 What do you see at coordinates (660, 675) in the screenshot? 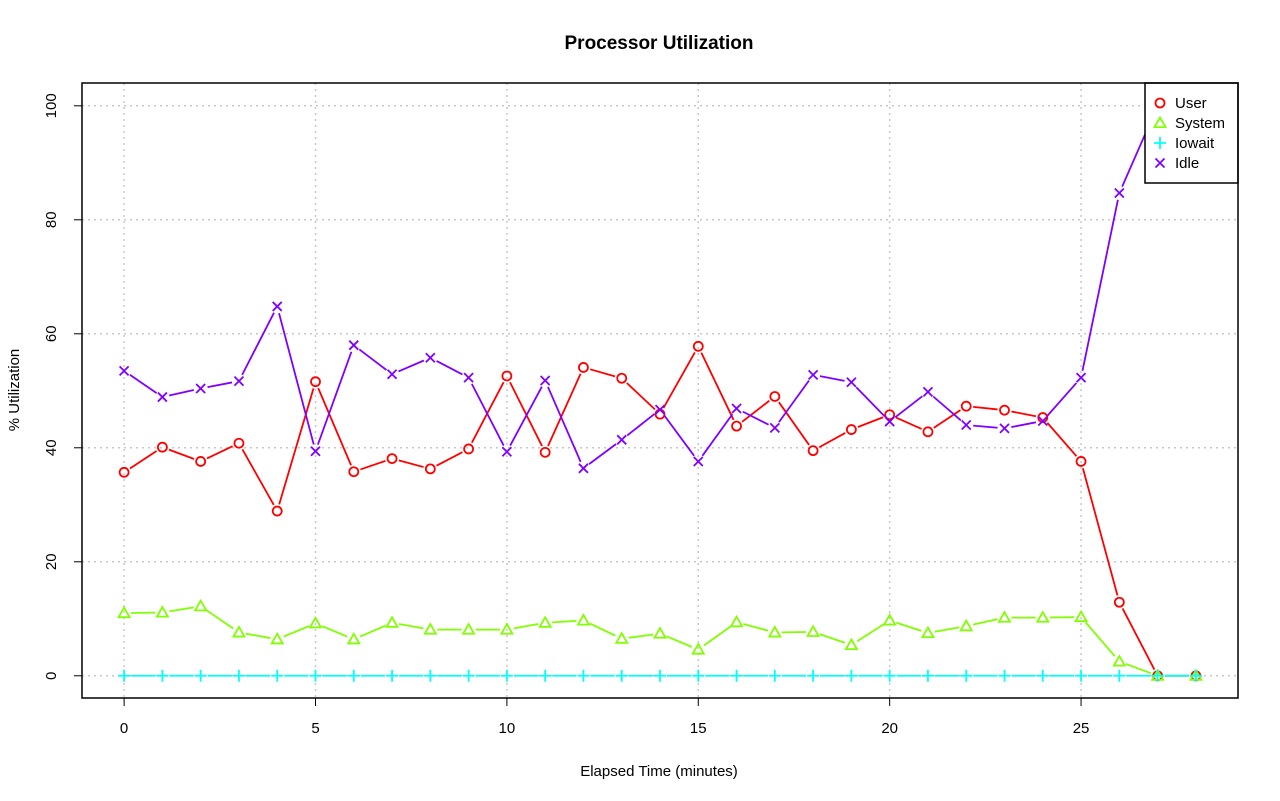
I see `series-iowait` at bounding box center [660, 675].